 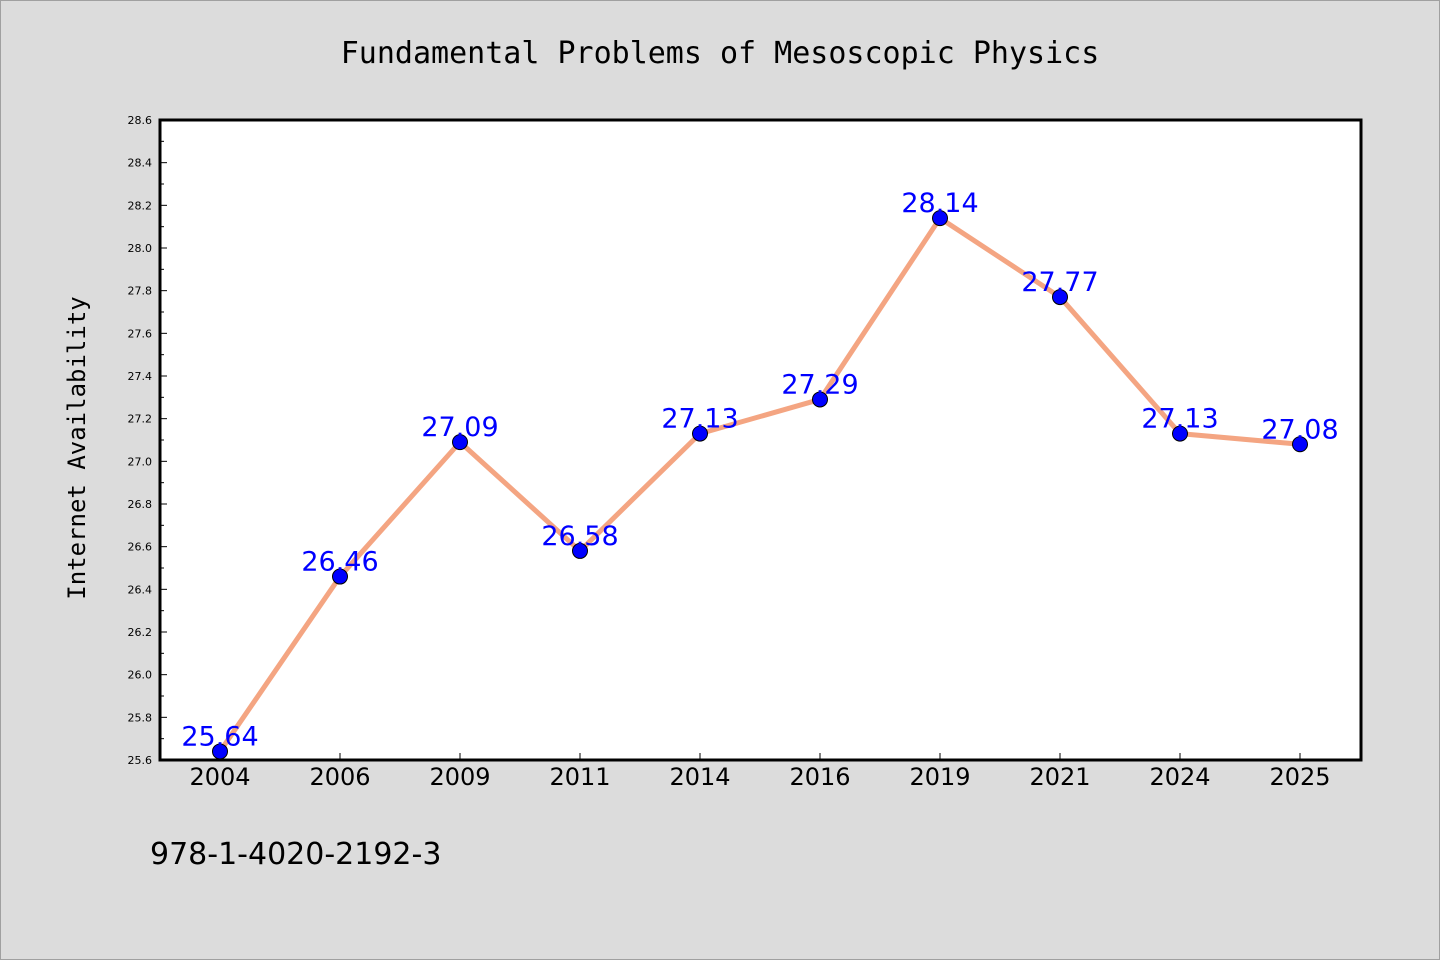 I want to click on y-tick-label: 27.4, so click(x=140, y=376).